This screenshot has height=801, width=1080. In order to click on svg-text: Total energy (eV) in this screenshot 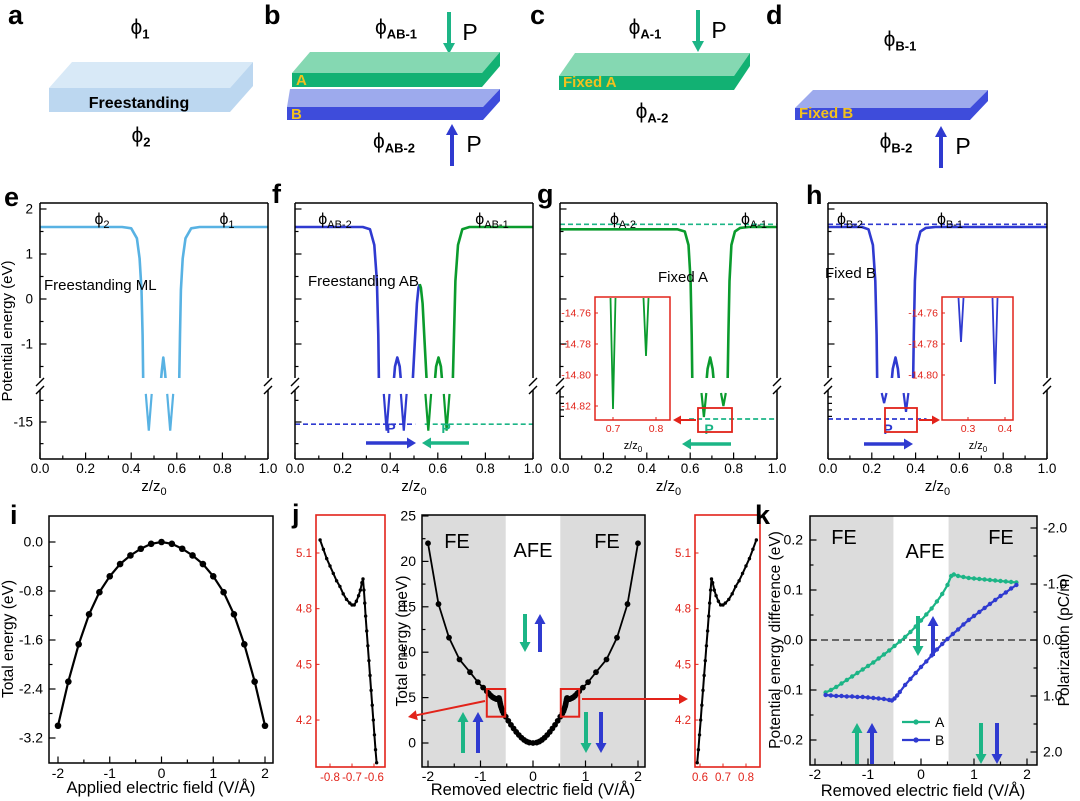, I will do `click(8, 639)`.